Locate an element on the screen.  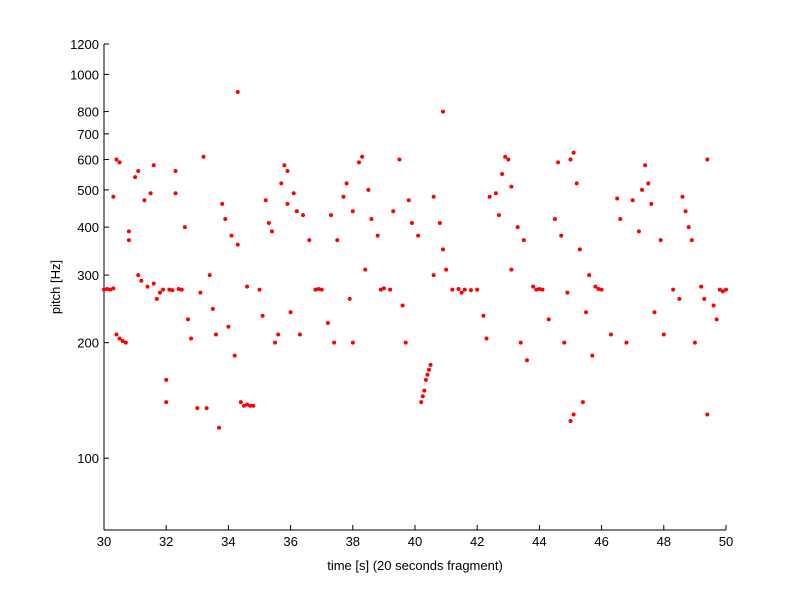
y-tick-label: 700 is located at coordinates (88, 134).